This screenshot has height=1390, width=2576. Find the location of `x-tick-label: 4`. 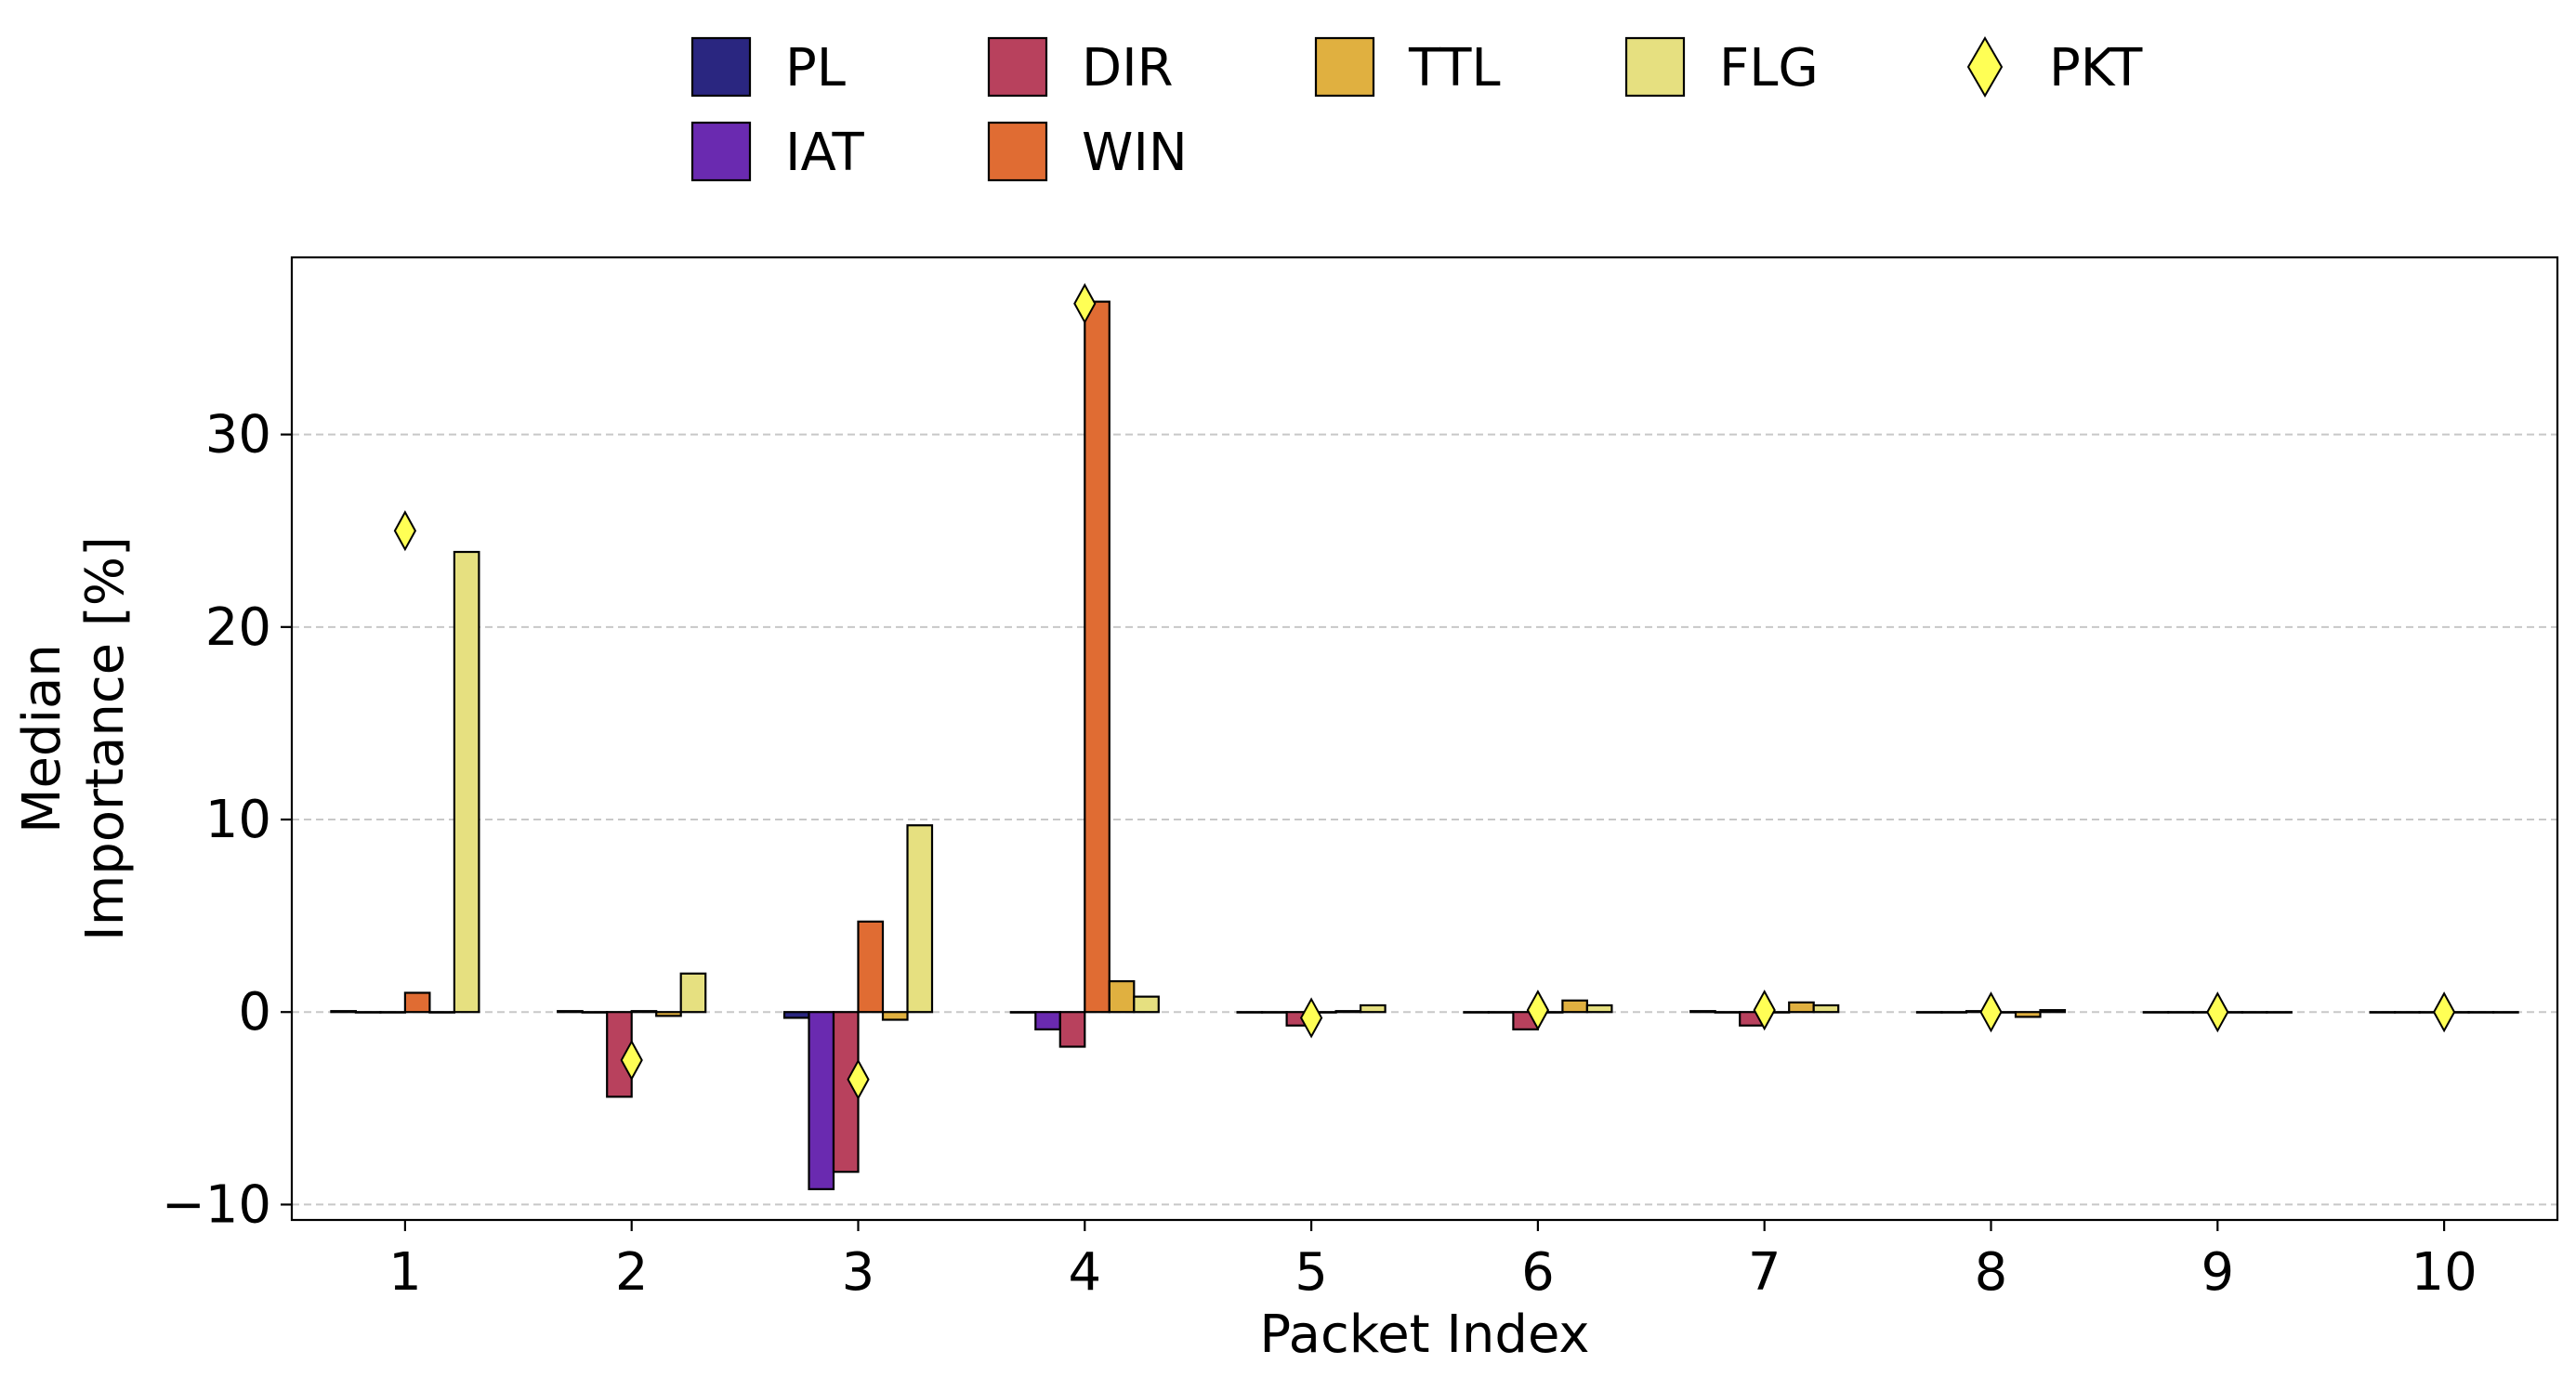

x-tick-label: 4 is located at coordinates (1084, 1272).